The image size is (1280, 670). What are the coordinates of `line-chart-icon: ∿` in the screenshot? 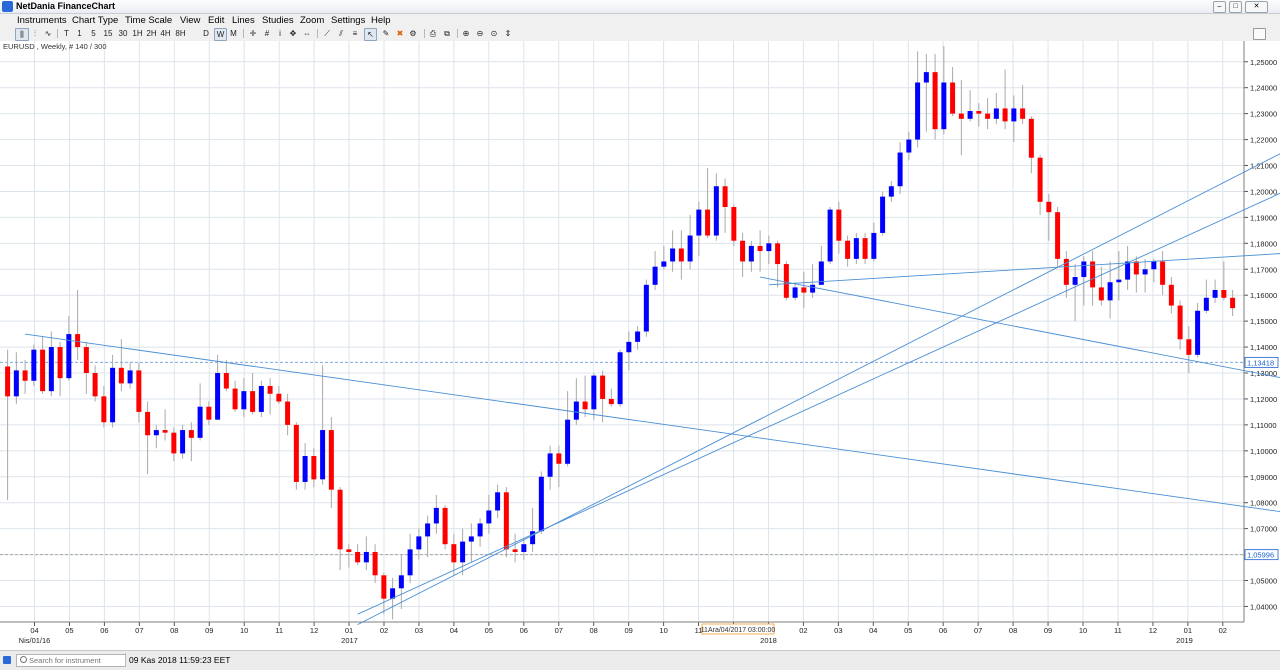 It's located at (48, 33).